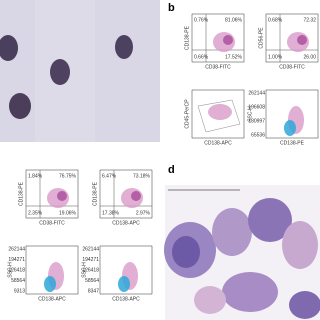  What do you see at coordinates (109, 176) in the screenshot?
I see `quadrant-value: 6.47%` at bounding box center [109, 176].